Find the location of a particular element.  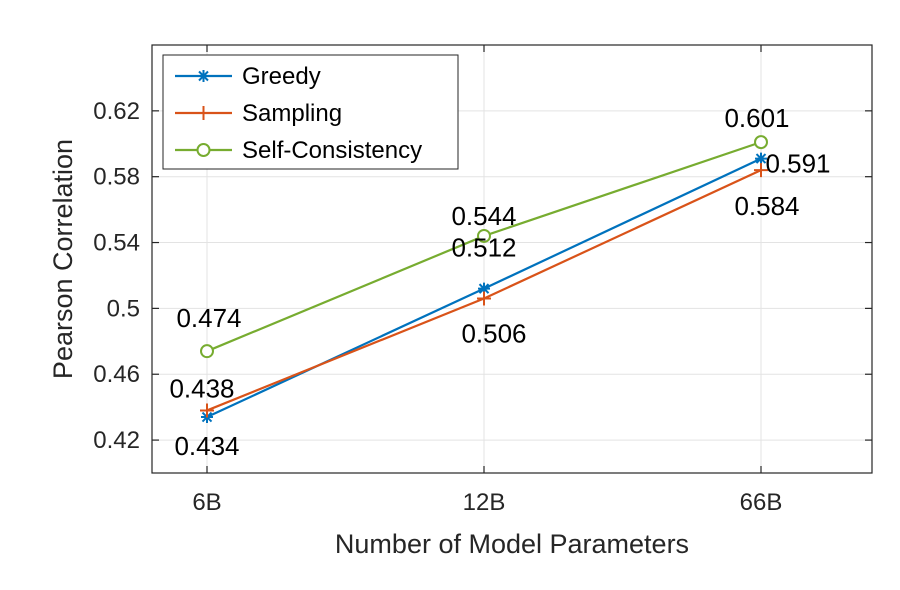

data-label: 0.584 is located at coordinates (766, 206).